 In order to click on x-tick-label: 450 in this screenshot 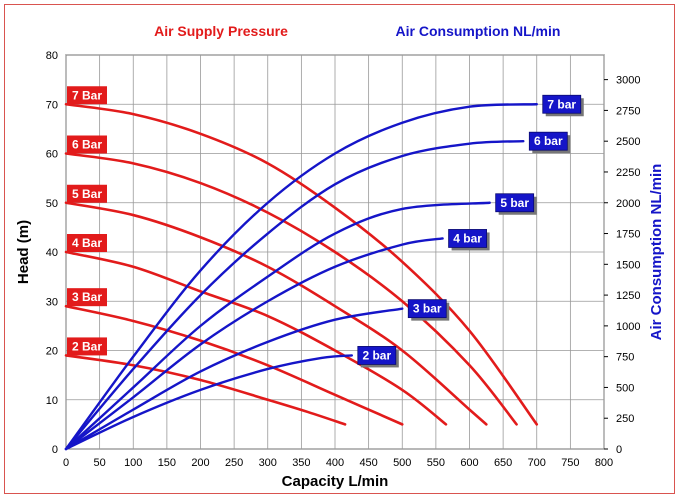, I will do `click(368, 463)`.